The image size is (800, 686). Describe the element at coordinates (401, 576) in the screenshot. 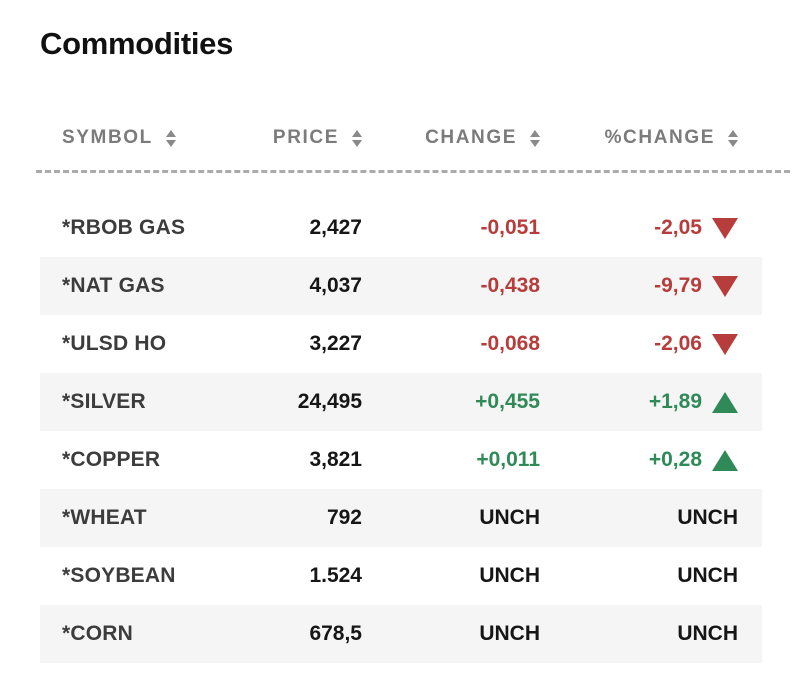

I see `table-row-soybean: *SOYBEAN 1.524 UNCH UNCH` at that location.